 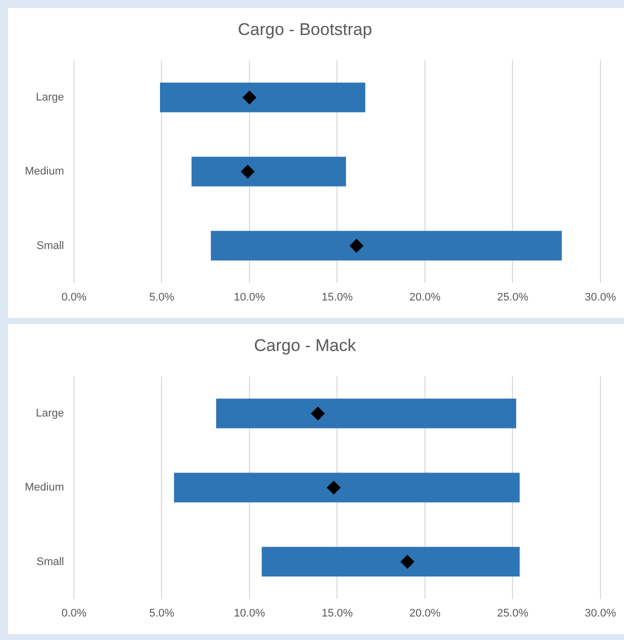 I want to click on chart-title: Cargo - Mack, so click(x=305, y=345).